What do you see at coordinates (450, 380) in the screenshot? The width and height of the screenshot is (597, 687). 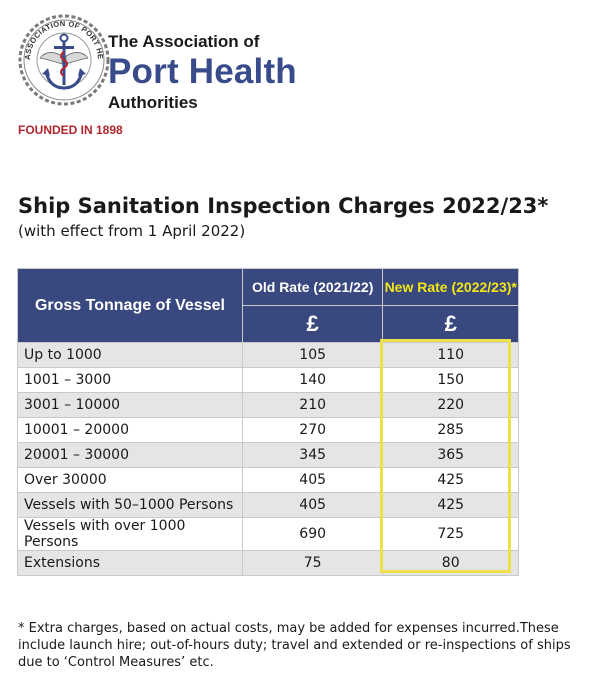 I see `new-rate-value: 150` at bounding box center [450, 380].